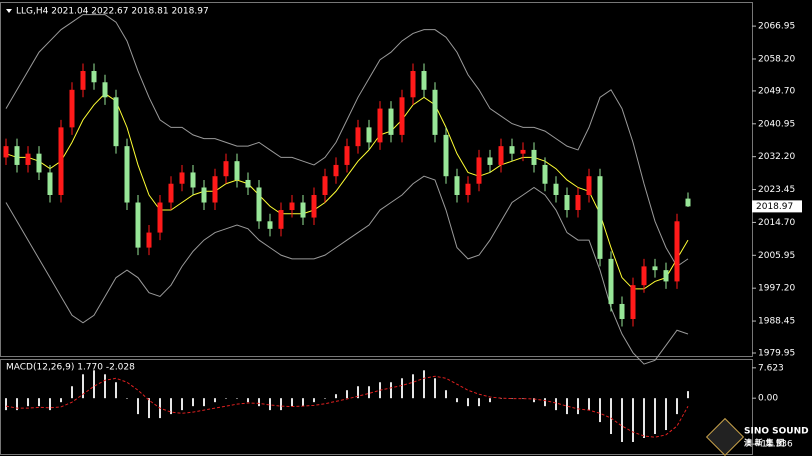 The width and height of the screenshot is (812, 456). Describe the element at coordinates (776, 59) in the screenshot. I see `y-tick-label: 2058.20` at that location.